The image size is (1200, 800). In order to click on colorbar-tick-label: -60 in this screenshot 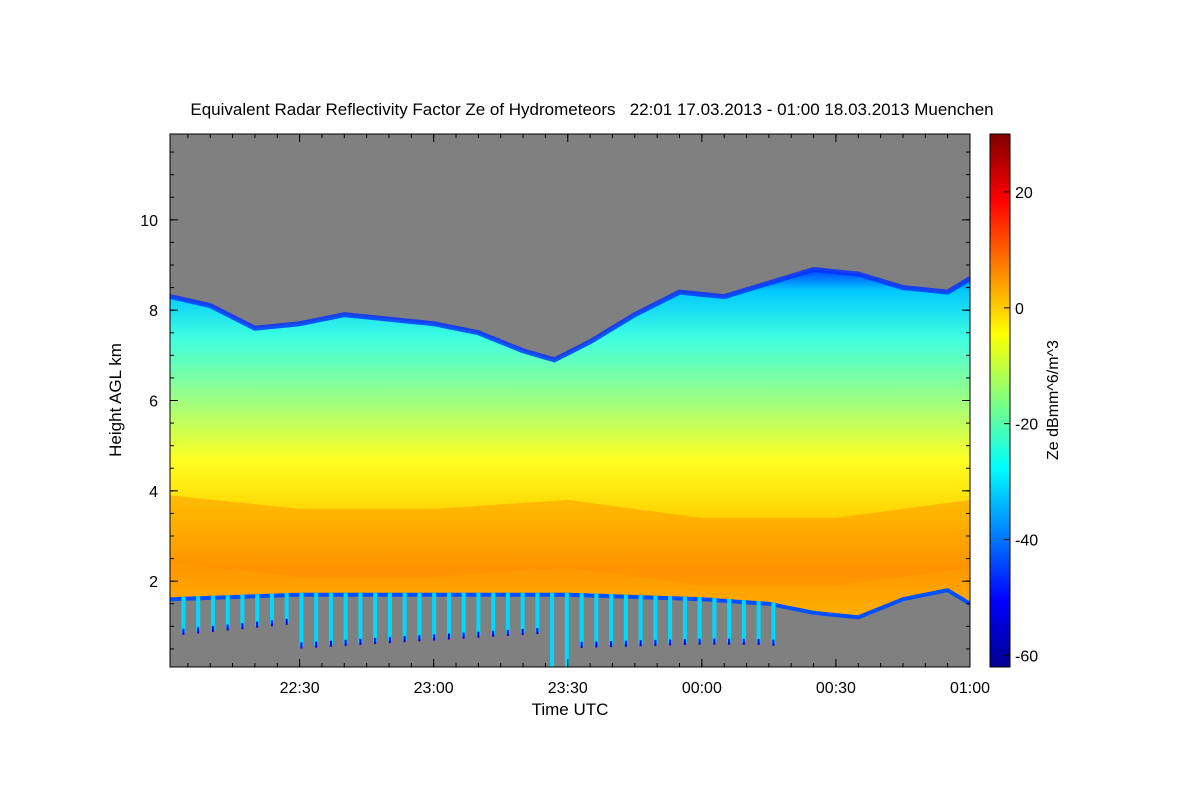, I will do `click(1026, 656)`.